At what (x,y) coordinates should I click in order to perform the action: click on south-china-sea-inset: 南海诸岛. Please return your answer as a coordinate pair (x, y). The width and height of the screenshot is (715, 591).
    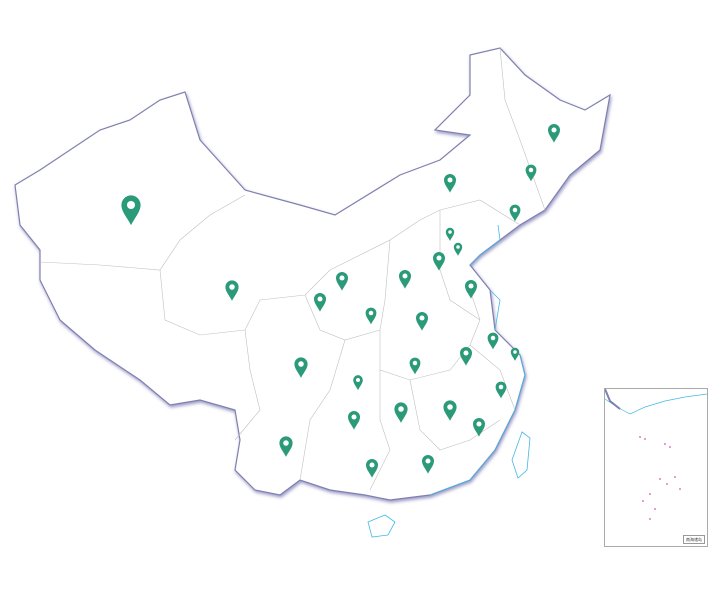
    Looking at the image, I should click on (656, 467).